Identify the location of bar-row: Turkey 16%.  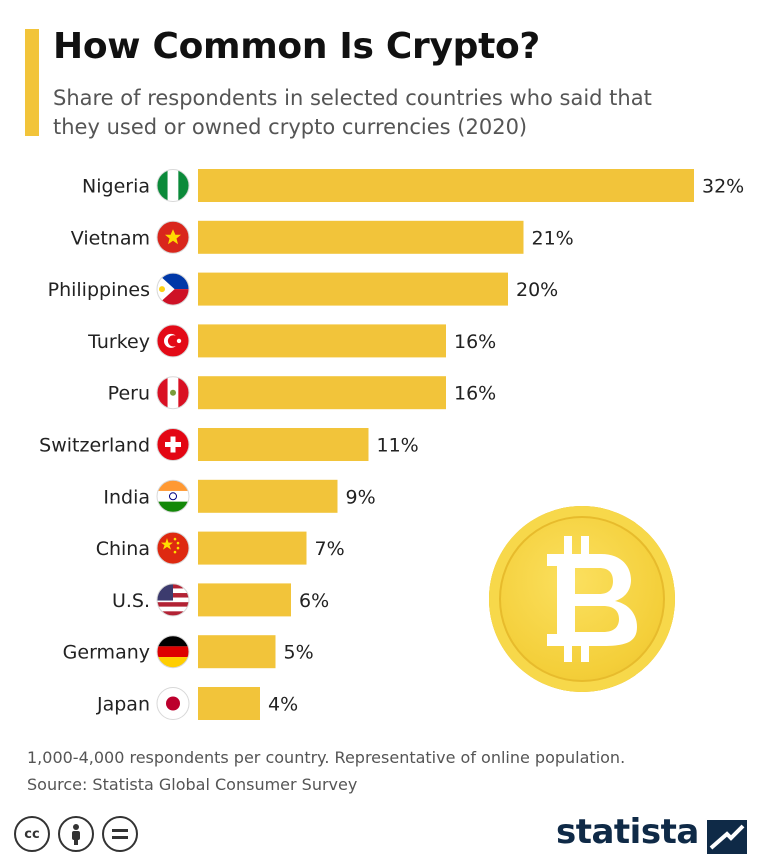
(291, 341).